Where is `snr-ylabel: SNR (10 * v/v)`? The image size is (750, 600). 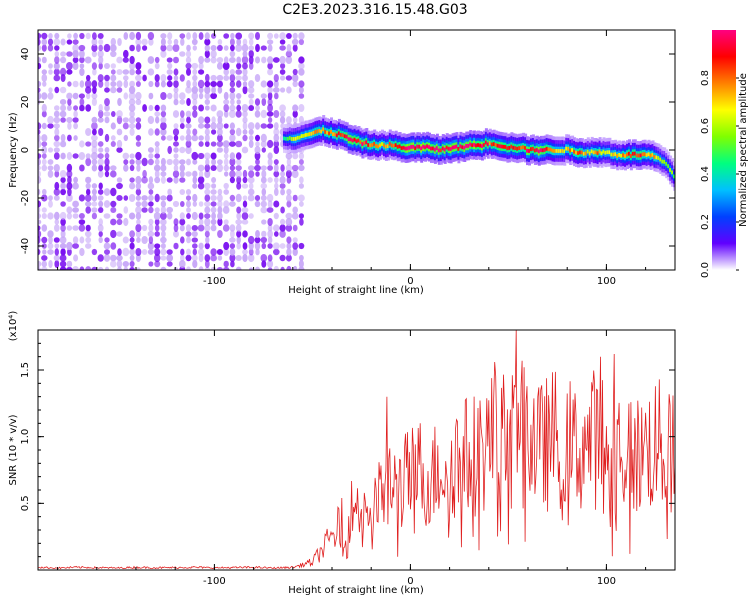 snr-ylabel: SNR (10 * v/v) is located at coordinates (13, 449).